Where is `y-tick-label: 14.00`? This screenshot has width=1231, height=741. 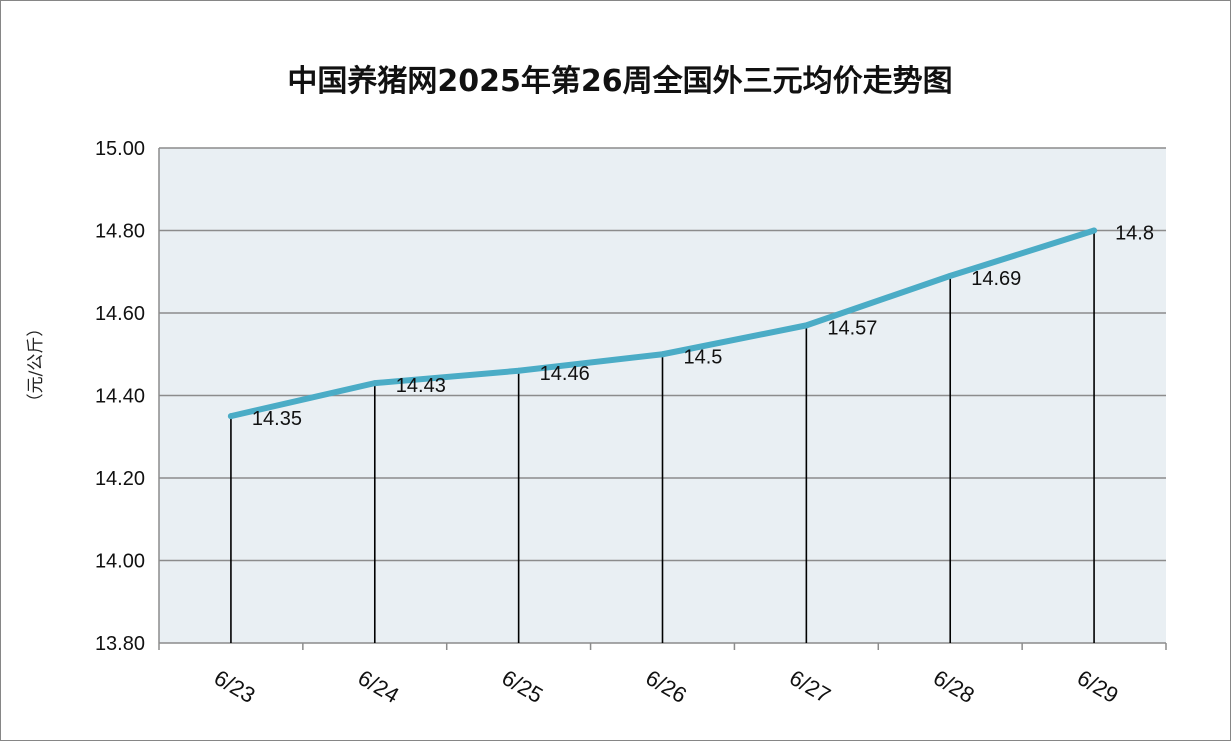 y-tick-label: 14.00 is located at coordinates (120, 562).